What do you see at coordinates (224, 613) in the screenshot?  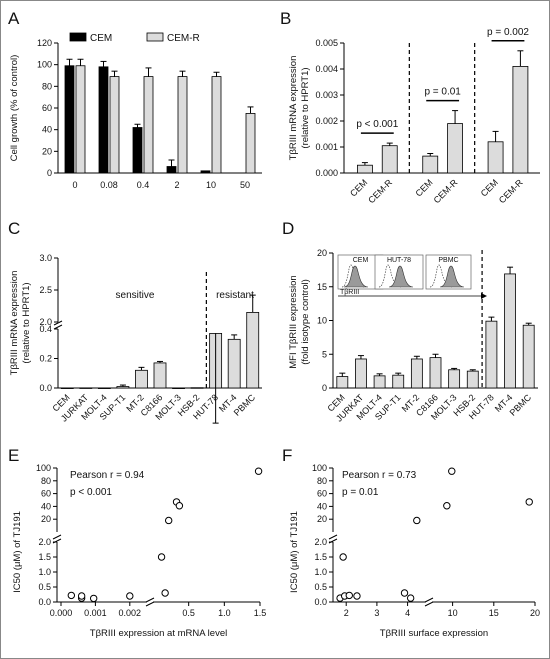 I see `x-tick-label: 1.0` at bounding box center [224, 613].